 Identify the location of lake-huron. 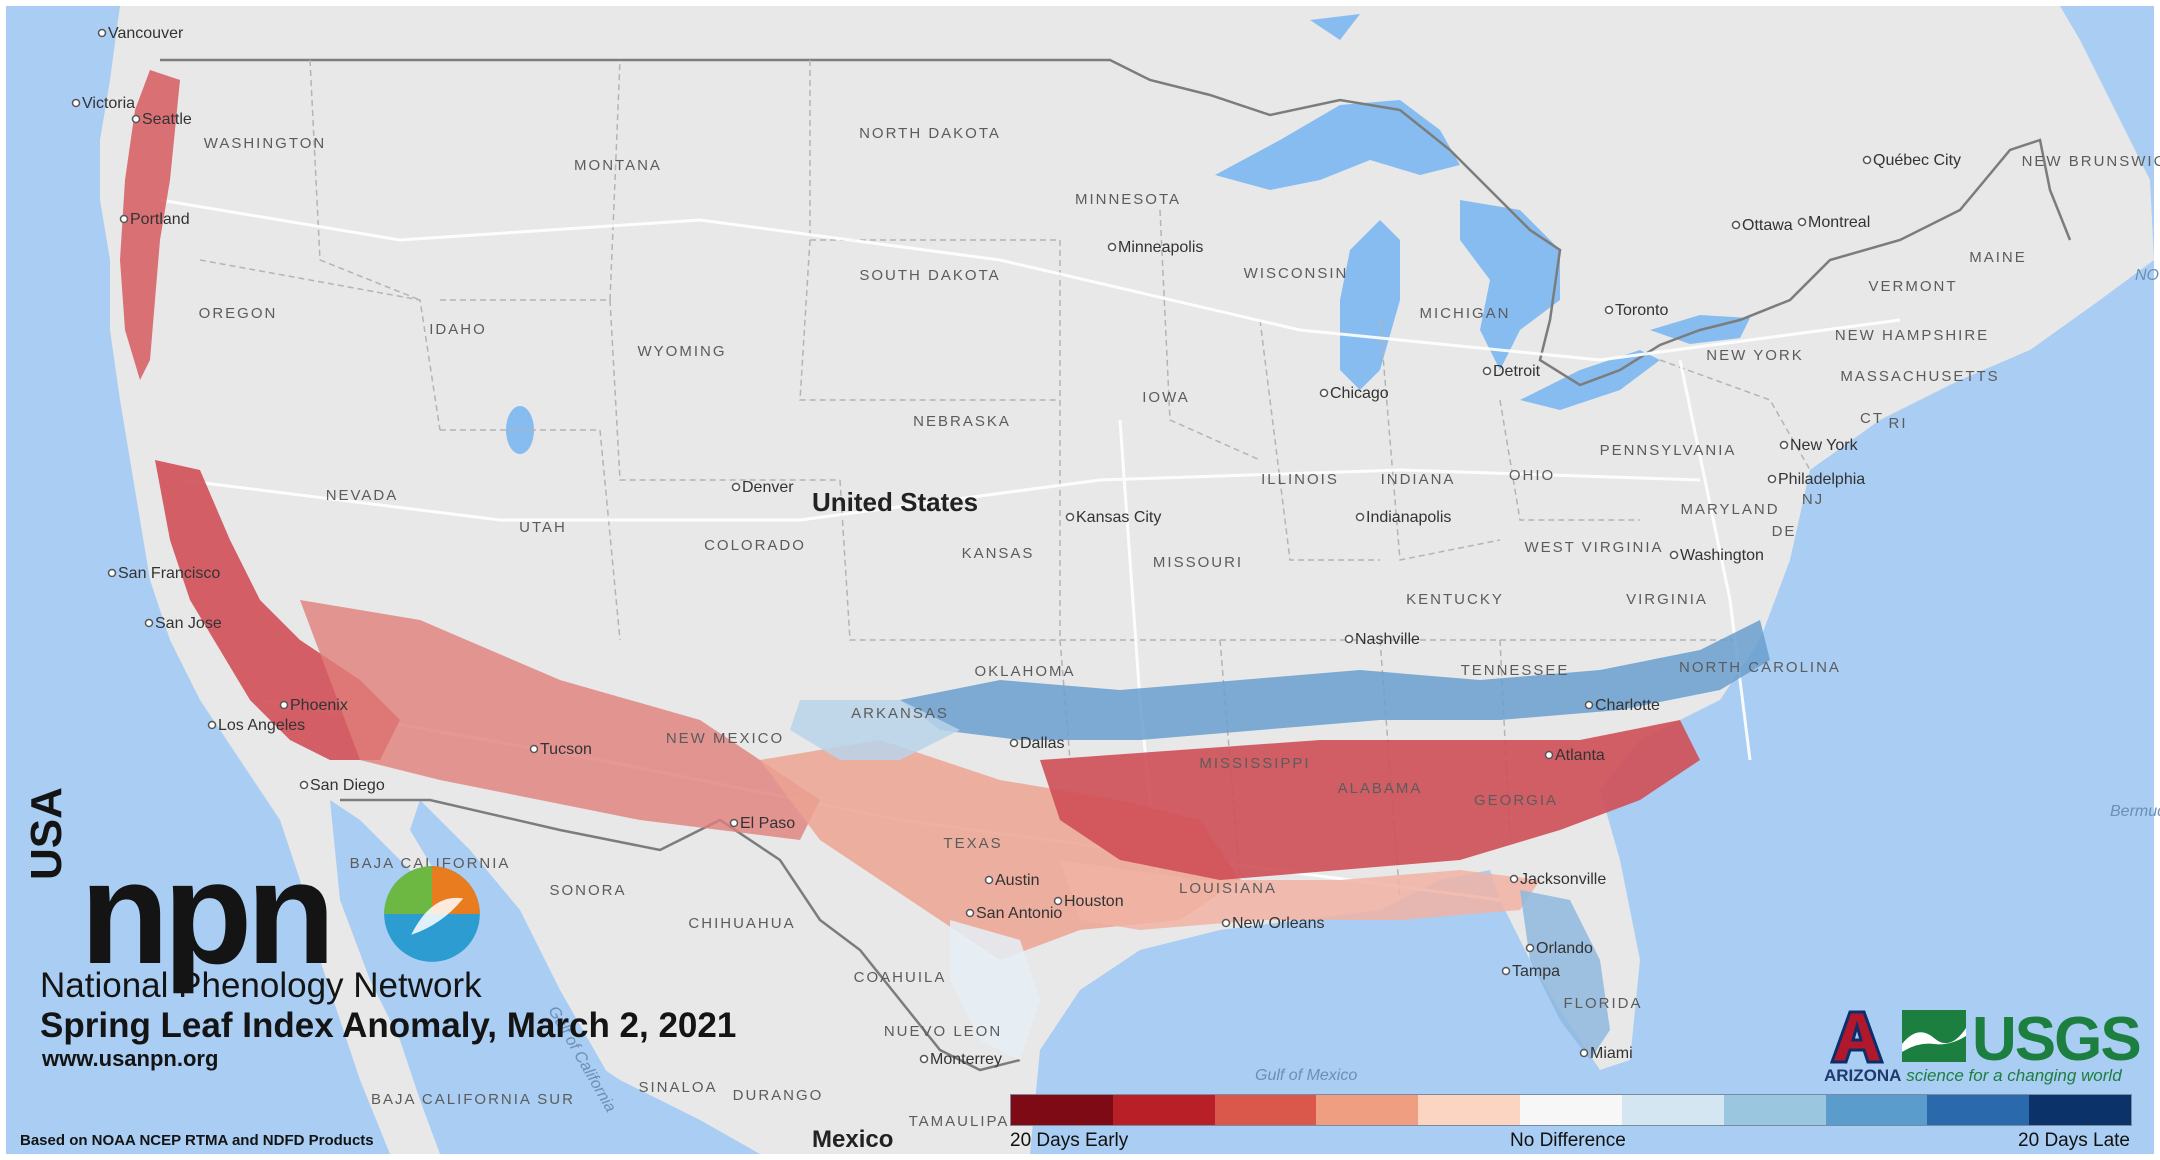
(1510, 285).